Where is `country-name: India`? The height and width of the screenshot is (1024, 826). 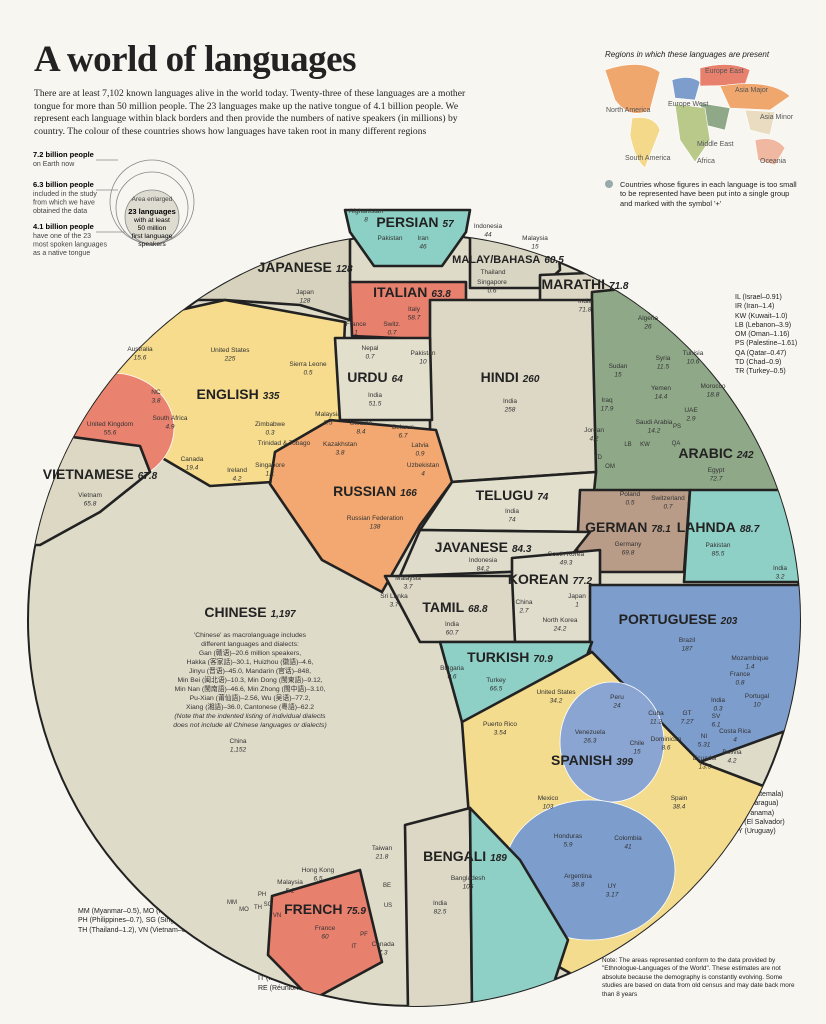
country-name: India is located at coordinates (452, 624).